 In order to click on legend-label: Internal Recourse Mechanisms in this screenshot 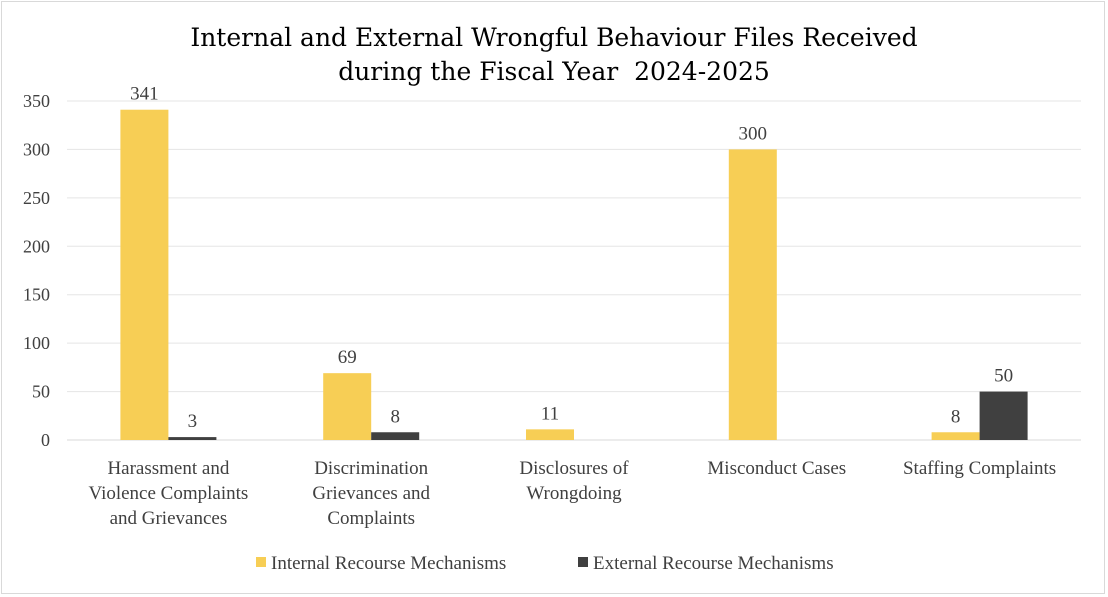, I will do `click(388, 563)`.